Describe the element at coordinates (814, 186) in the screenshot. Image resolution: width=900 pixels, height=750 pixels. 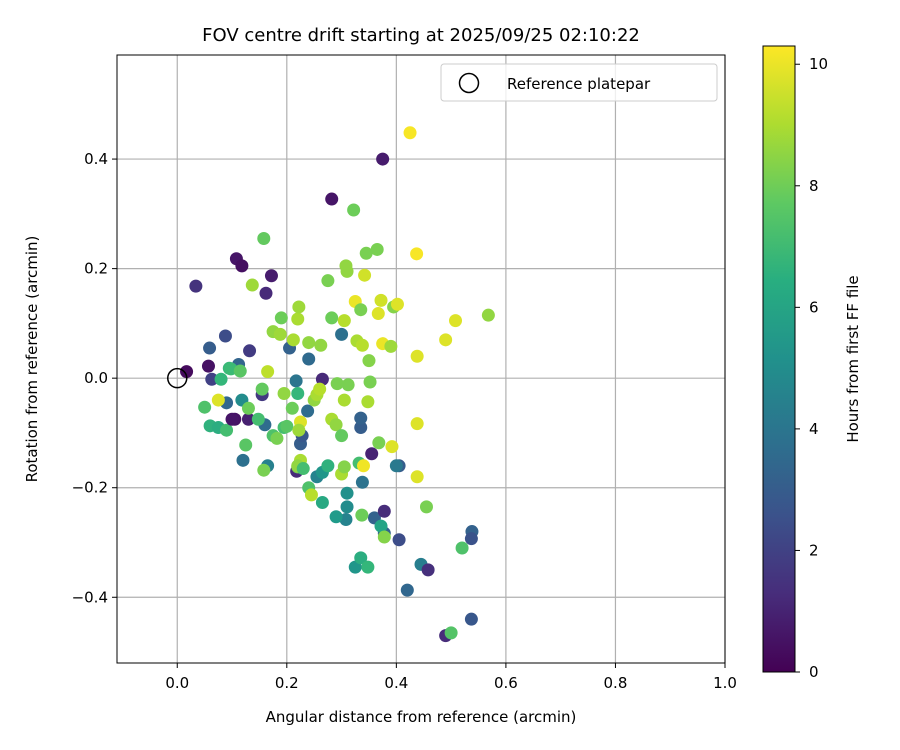
I see `colorbar-tick-label: 8` at that location.